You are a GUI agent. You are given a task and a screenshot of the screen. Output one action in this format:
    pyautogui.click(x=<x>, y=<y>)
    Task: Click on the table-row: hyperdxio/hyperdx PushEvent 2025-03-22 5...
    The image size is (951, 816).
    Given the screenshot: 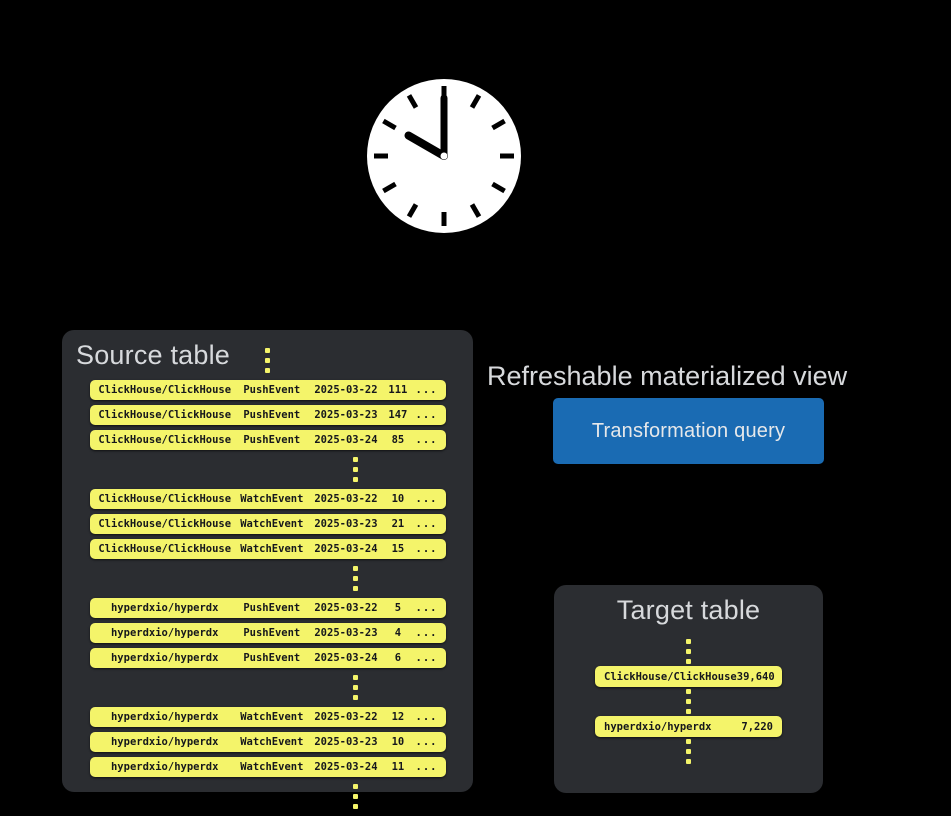 What is the action you would take?
    pyautogui.click(x=267, y=608)
    